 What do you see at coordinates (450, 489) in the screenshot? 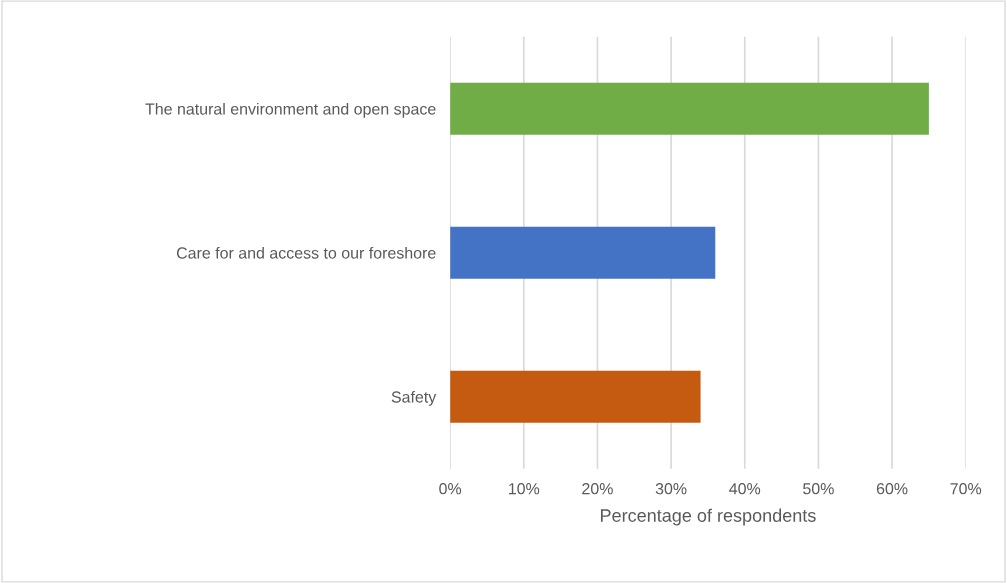
I see `x-tick-label: 0%` at bounding box center [450, 489].